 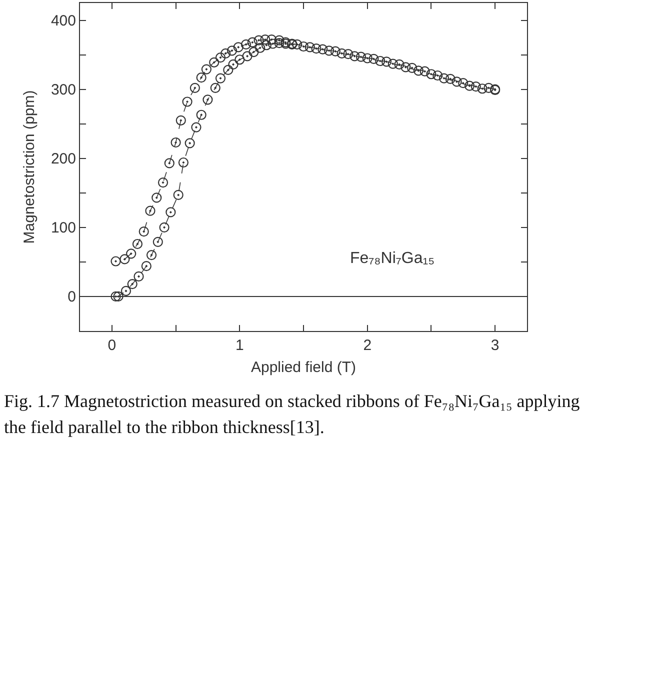 What do you see at coordinates (367, 345) in the screenshot?
I see `x-tick-label: 2` at bounding box center [367, 345].